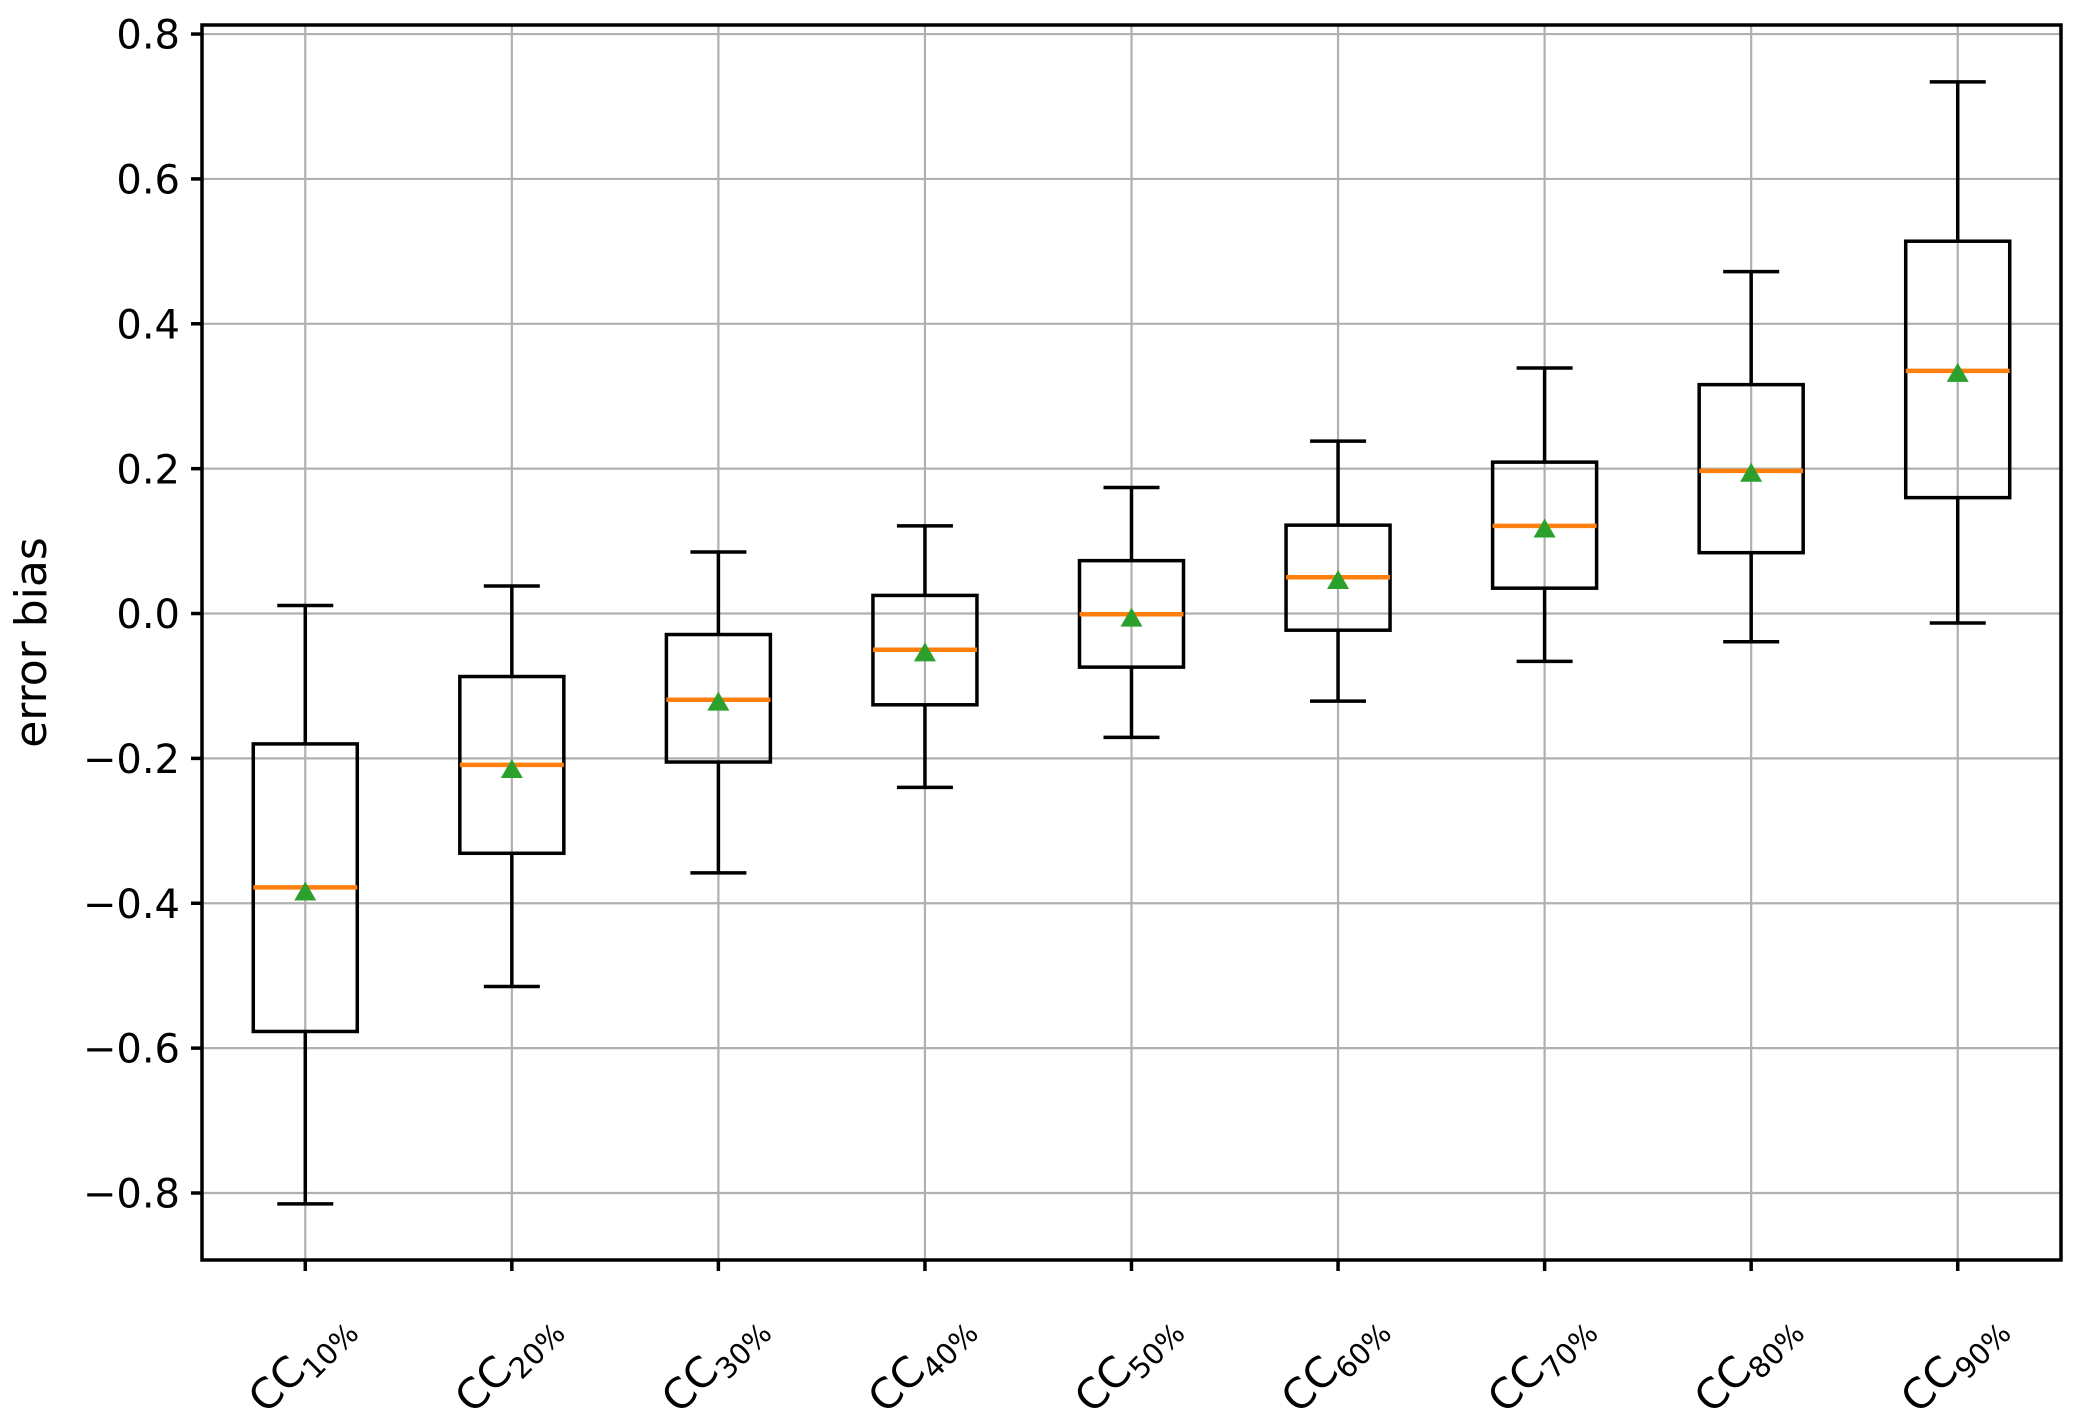 The height and width of the screenshot is (1424, 2081). What do you see at coordinates (131, 760) in the screenshot?
I see `y-tick-label: −0.2` at bounding box center [131, 760].